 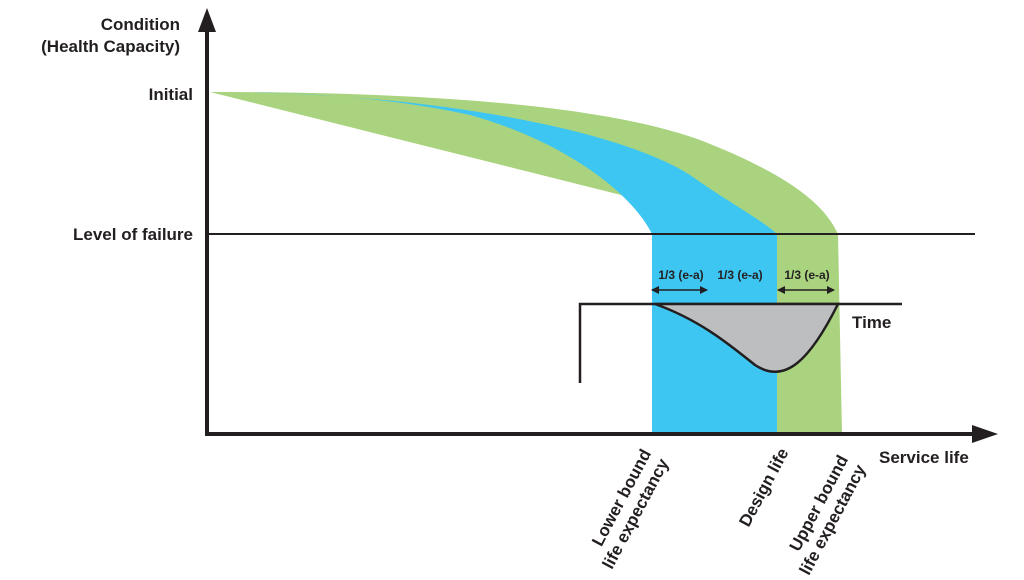 What do you see at coordinates (924, 457) in the screenshot?
I see `x-axis-title: Service life` at bounding box center [924, 457].